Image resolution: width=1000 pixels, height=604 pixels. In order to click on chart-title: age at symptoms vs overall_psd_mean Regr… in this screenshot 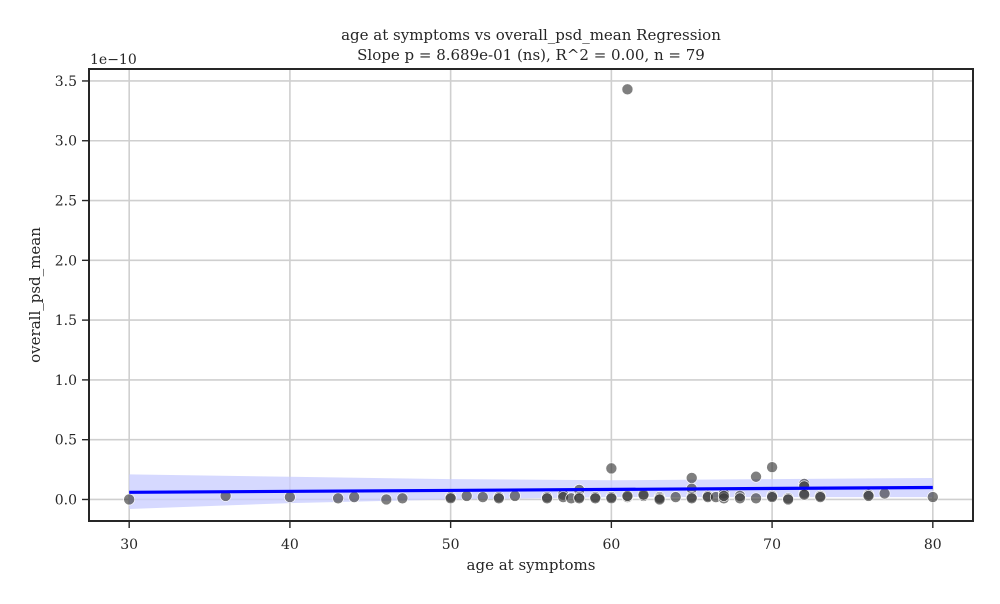, I will do `click(531, 35)`.